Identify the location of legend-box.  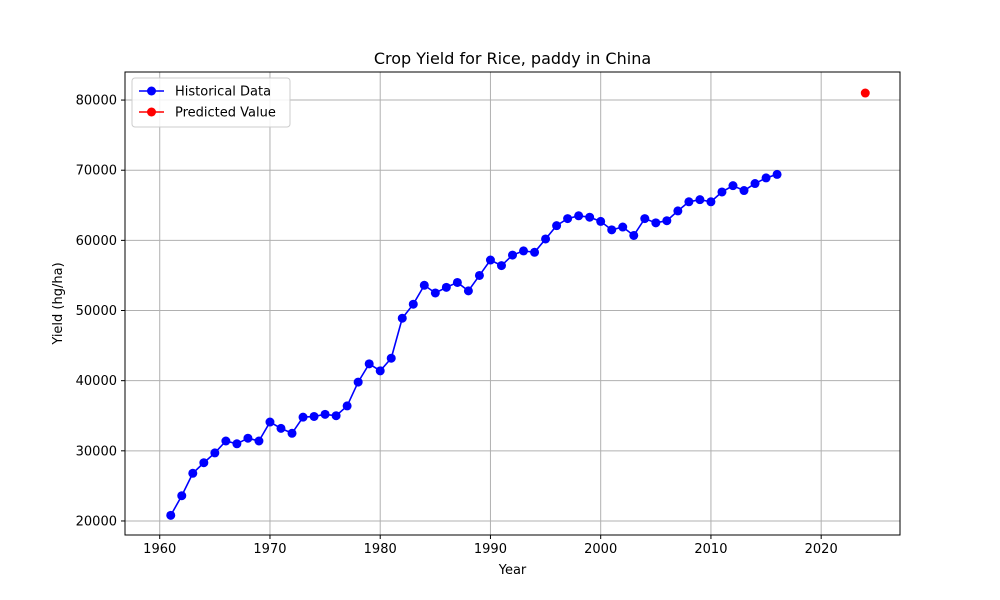
(211, 102).